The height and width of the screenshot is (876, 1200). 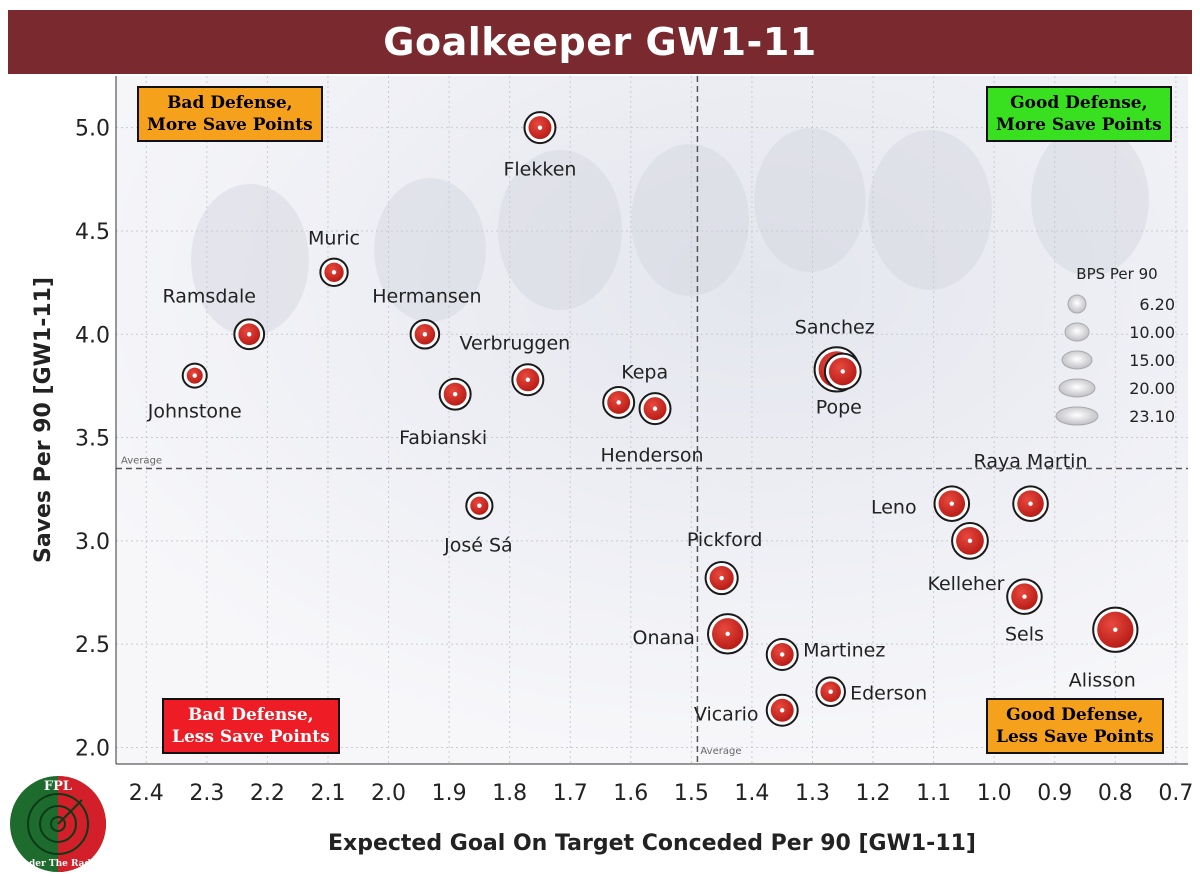 I want to click on point-label: Johnstone, so click(x=194, y=412).